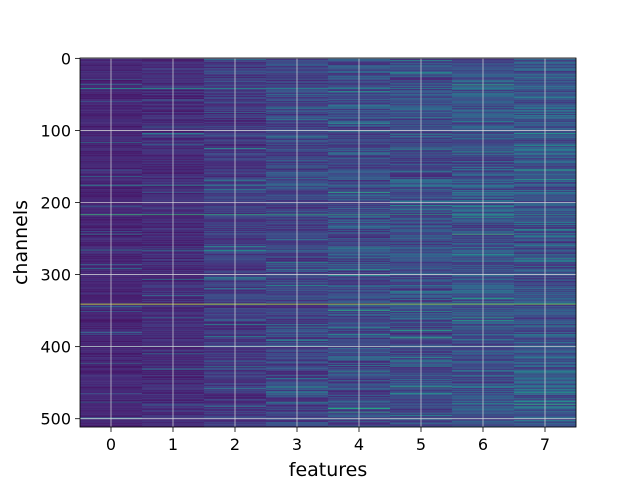 This screenshot has width=640, height=480. I want to click on x-tick-label: 2, so click(235, 444).